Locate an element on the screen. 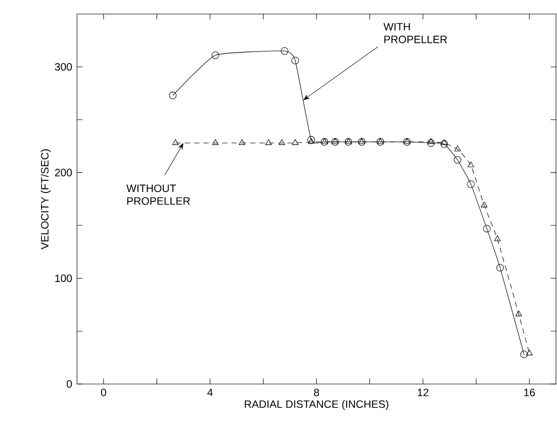 This screenshot has width=557, height=428. x-tick-label: 0 is located at coordinates (103, 392).